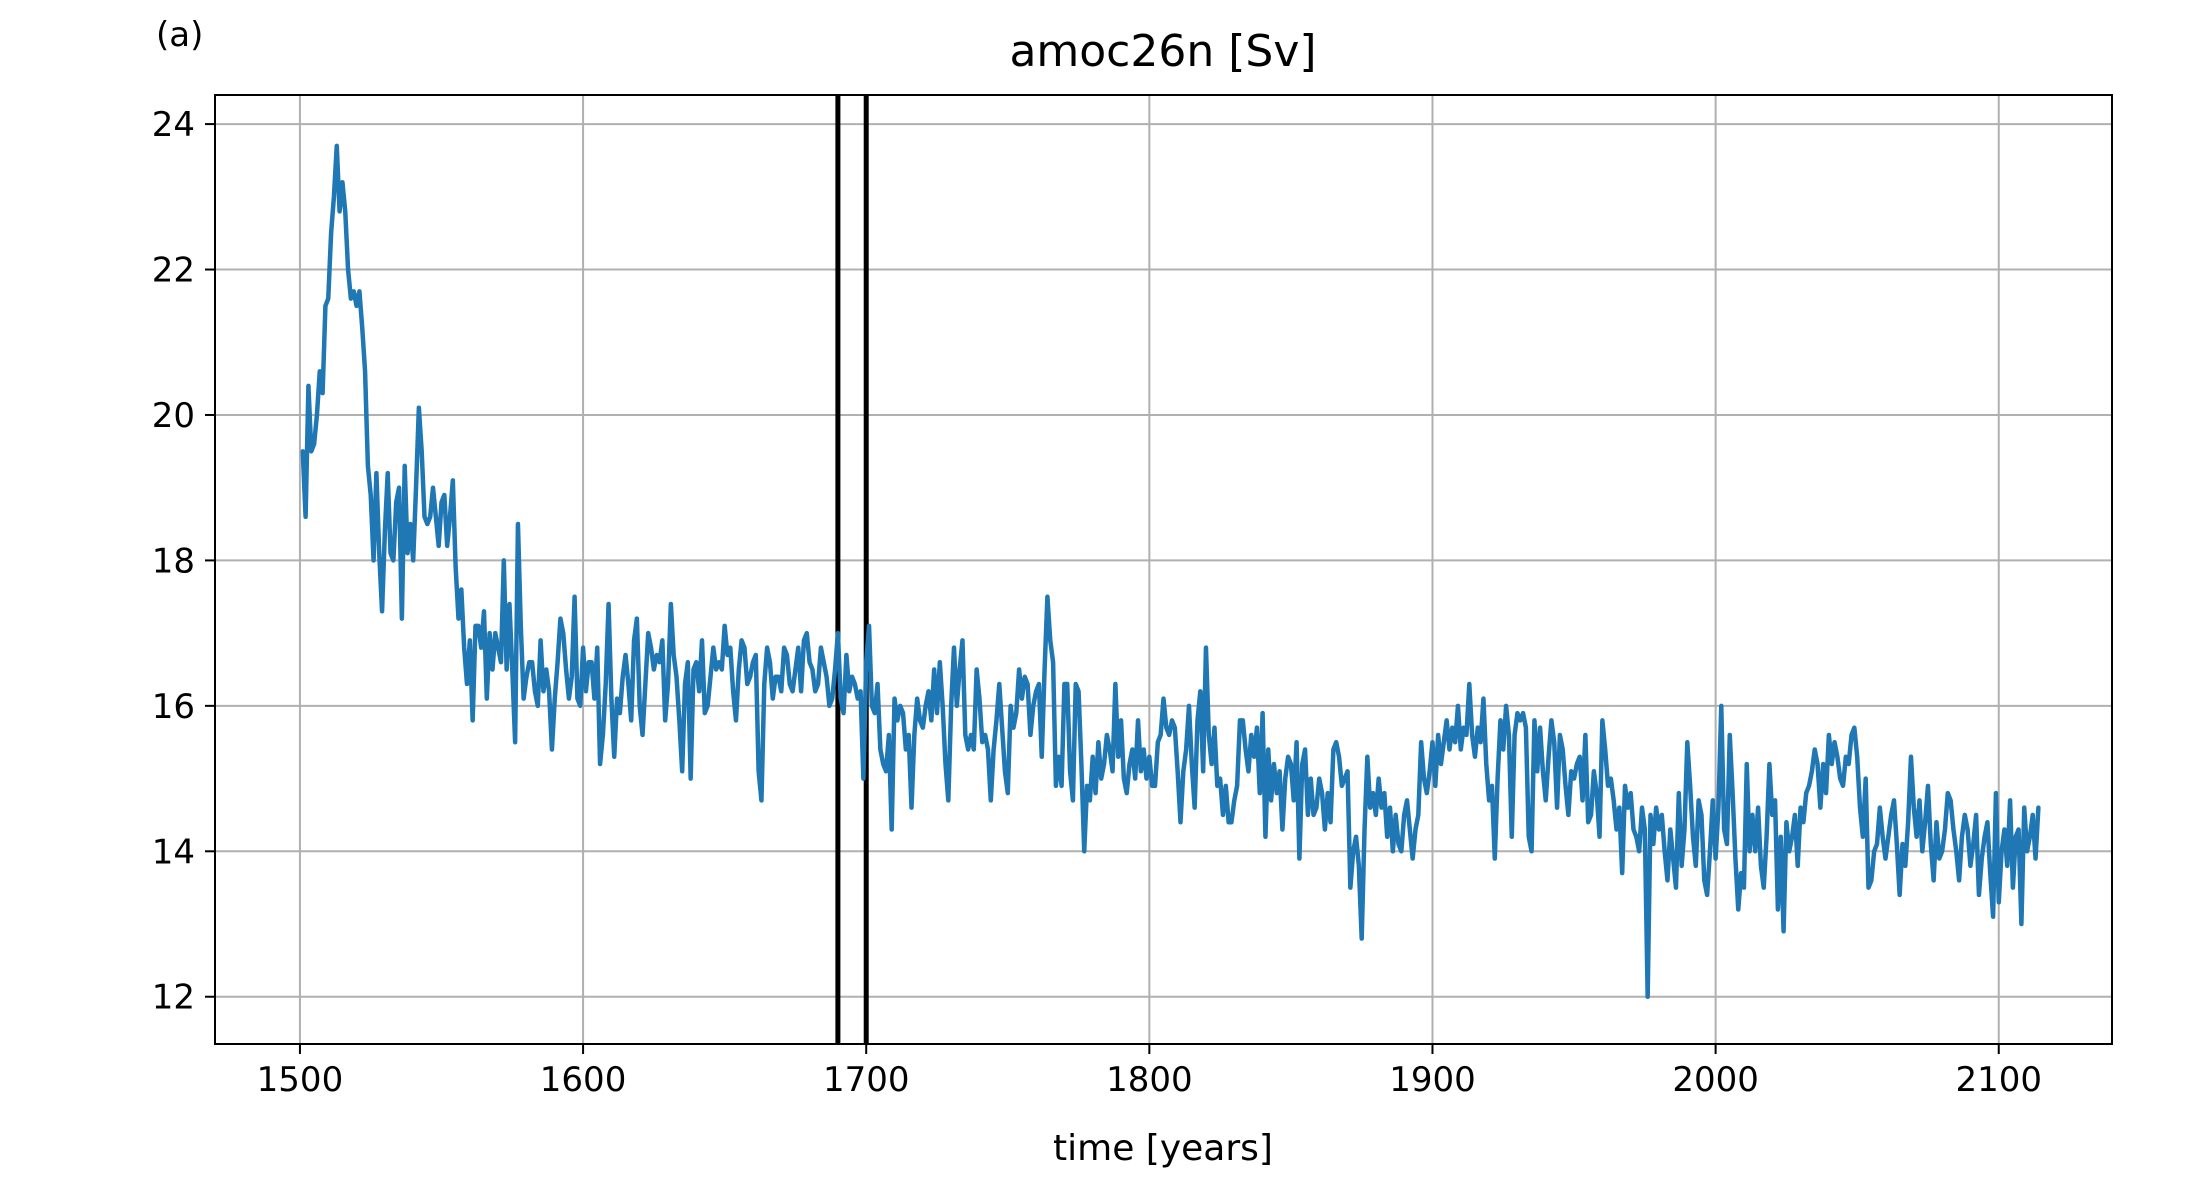 The width and height of the screenshot is (2196, 1181). What do you see at coordinates (1163, 1148) in the screenshot?
I see `x-axis-label: time [years]` at bounding box center [1163, 1148].